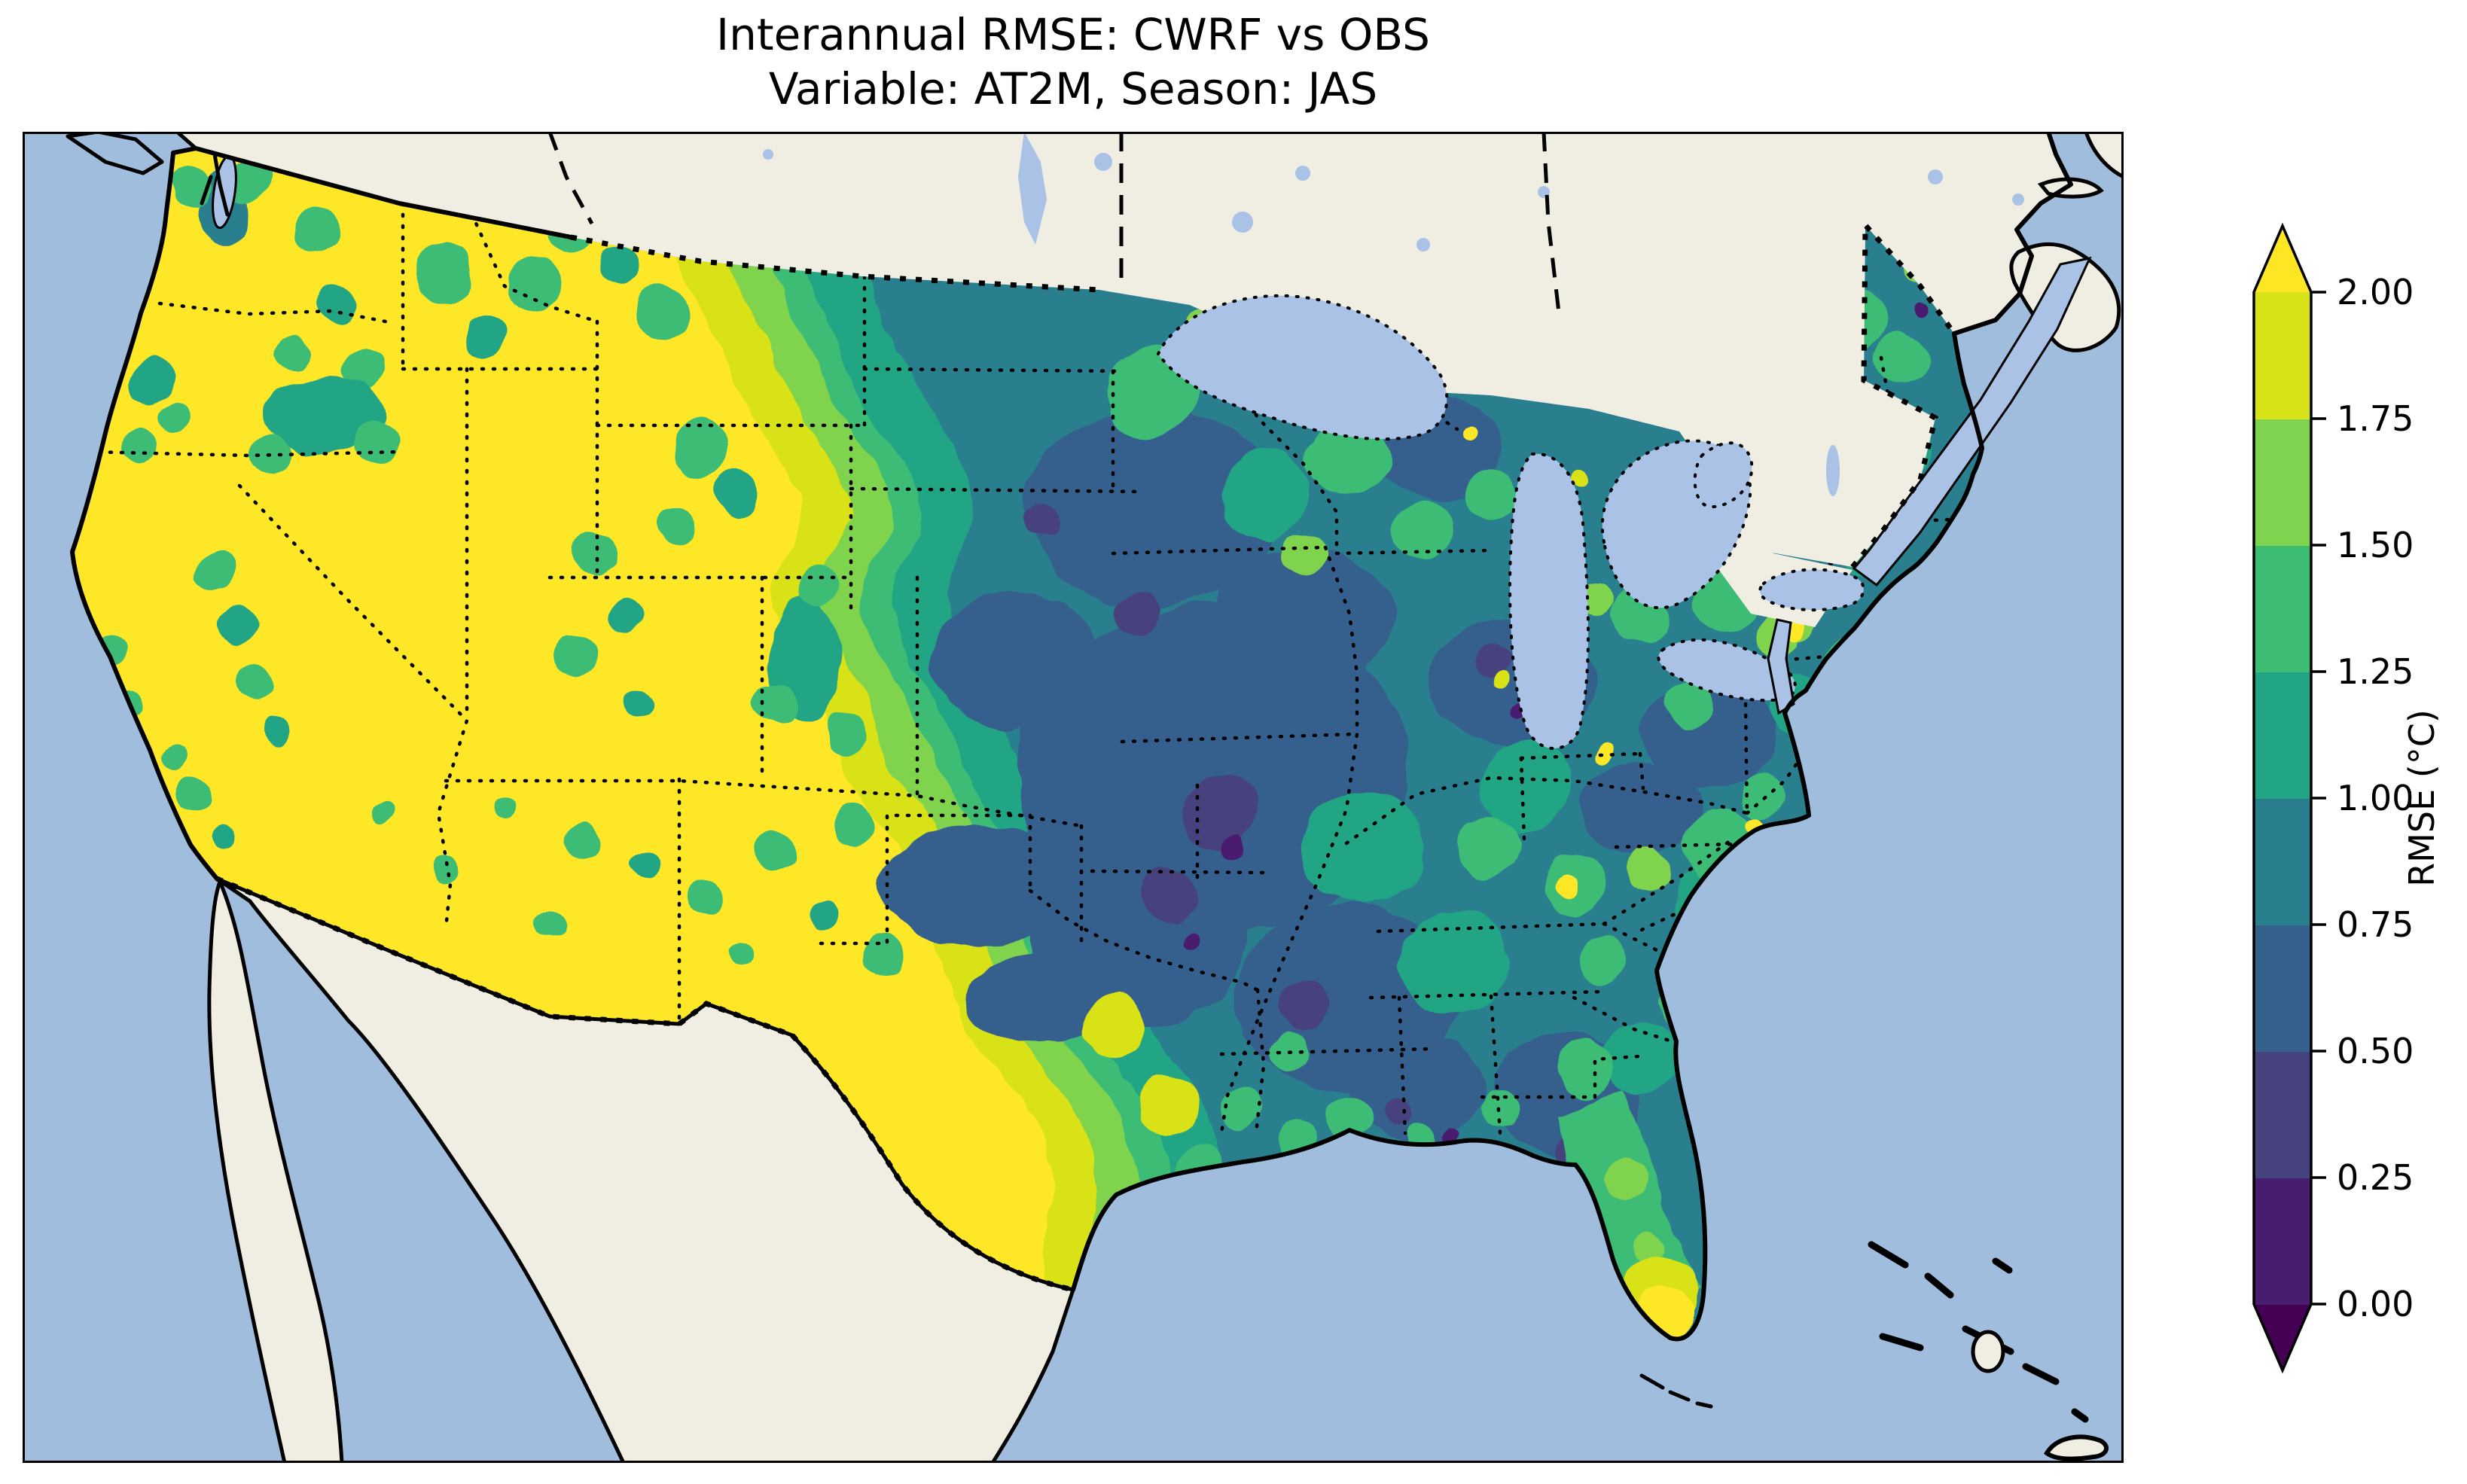  I want to click on baja-peninsula, so click(275, 1169).